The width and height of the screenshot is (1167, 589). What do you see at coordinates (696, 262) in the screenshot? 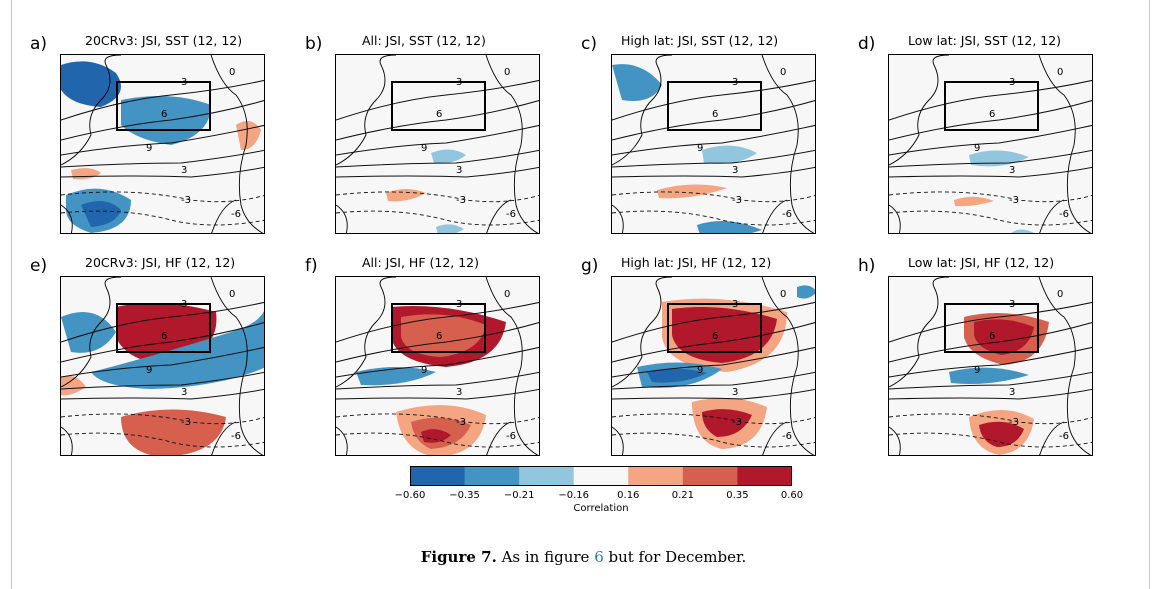
I see `panel-title: High lat: JSI, HF (12, 12)` at bounding box center [696, 262].